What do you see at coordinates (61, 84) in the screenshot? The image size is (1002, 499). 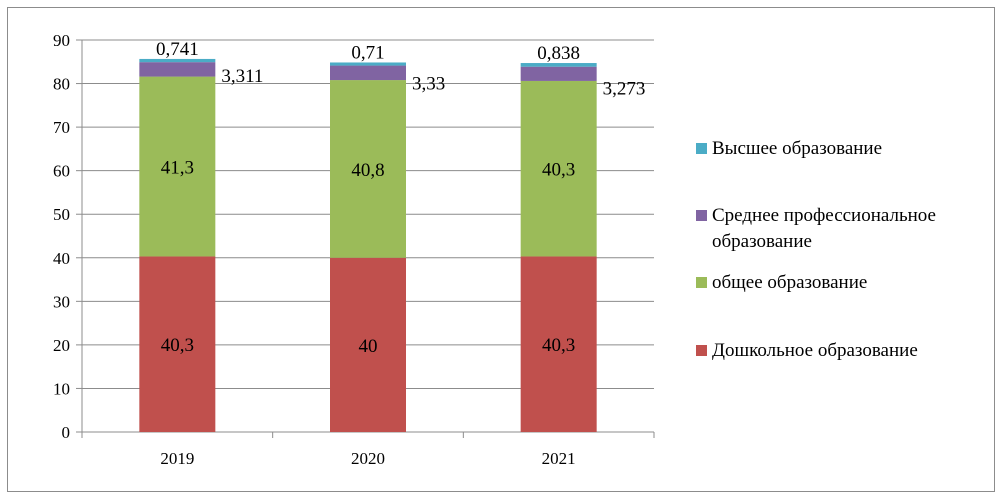 I see `y-tick-label: 80` at bounding box center [61, 84].